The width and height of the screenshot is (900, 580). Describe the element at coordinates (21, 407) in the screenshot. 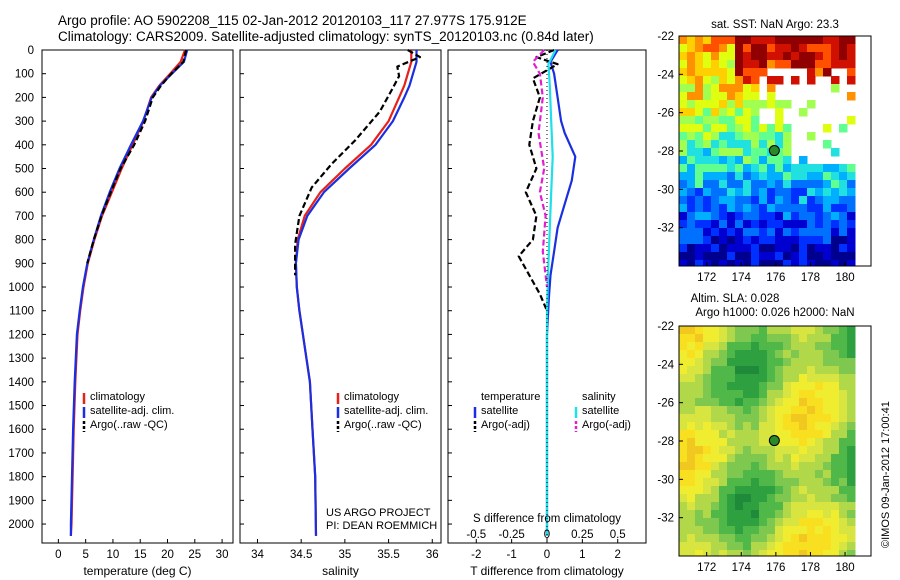

I see `depth-tick-label: 1500` at that location.